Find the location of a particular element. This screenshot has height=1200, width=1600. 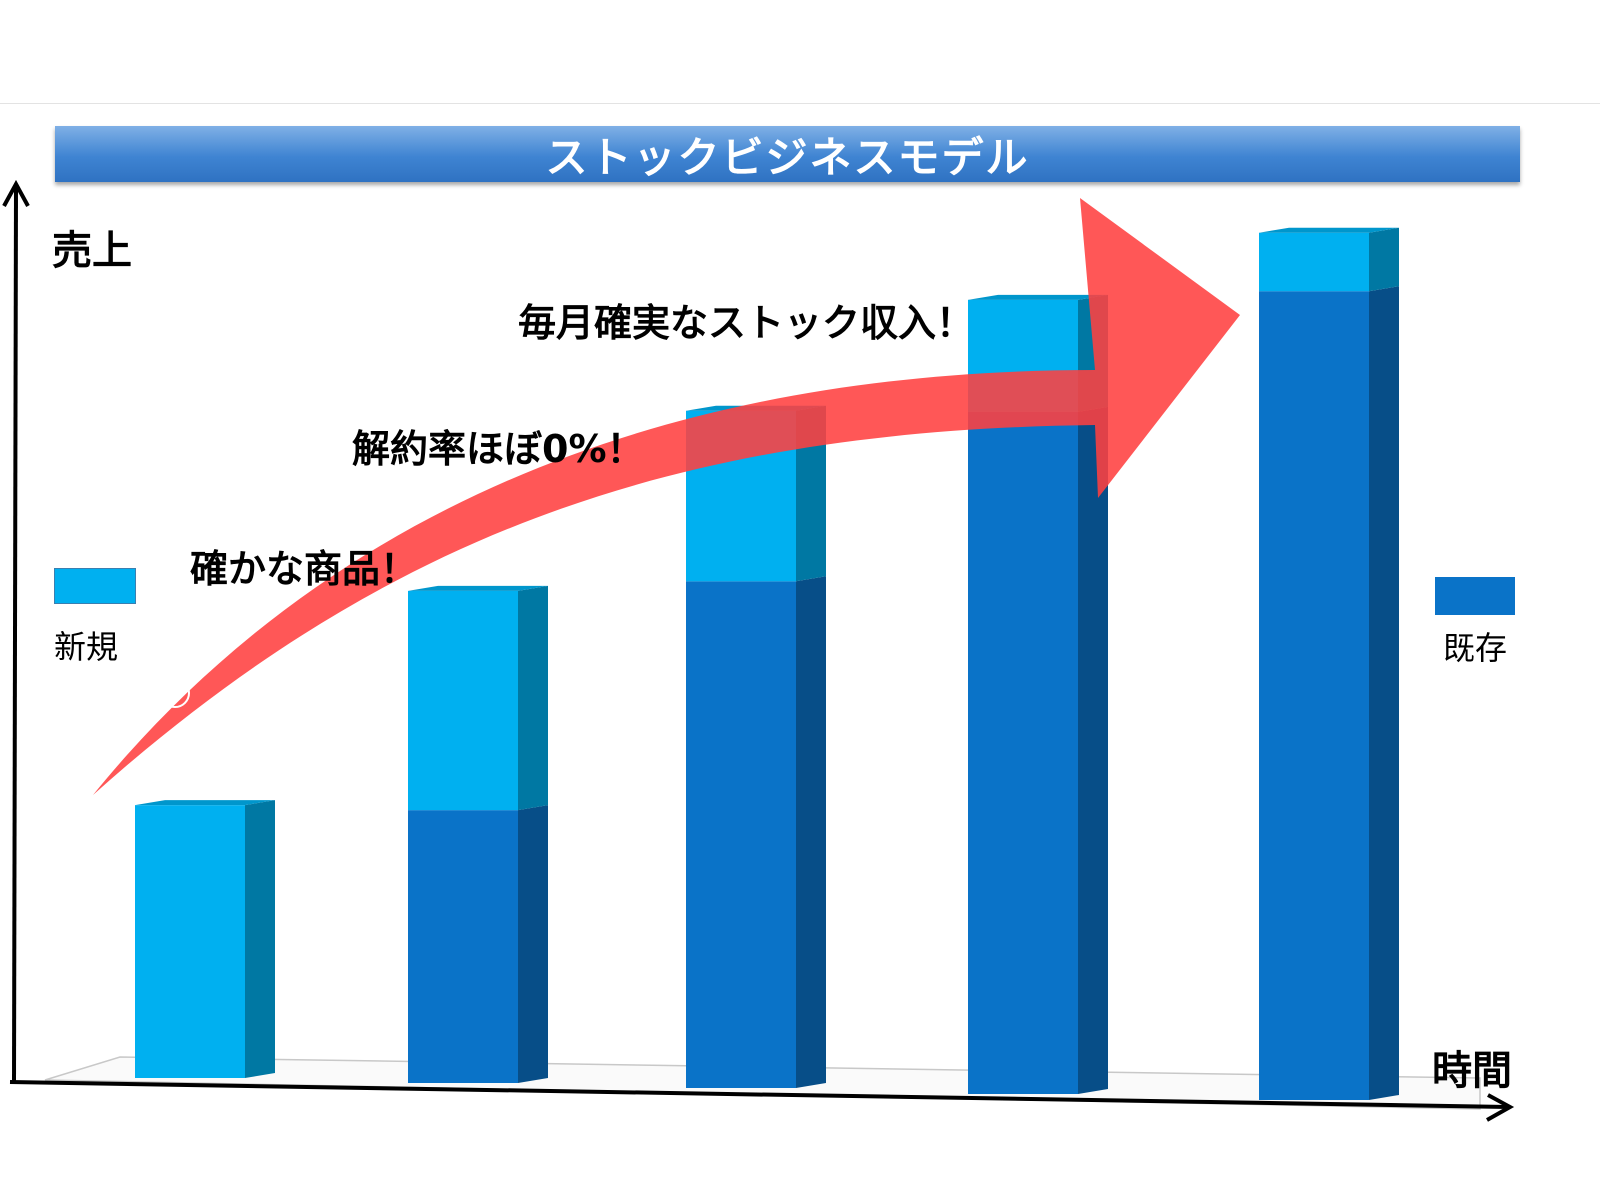

bar-3-existing is located at coordinates (756, 832).